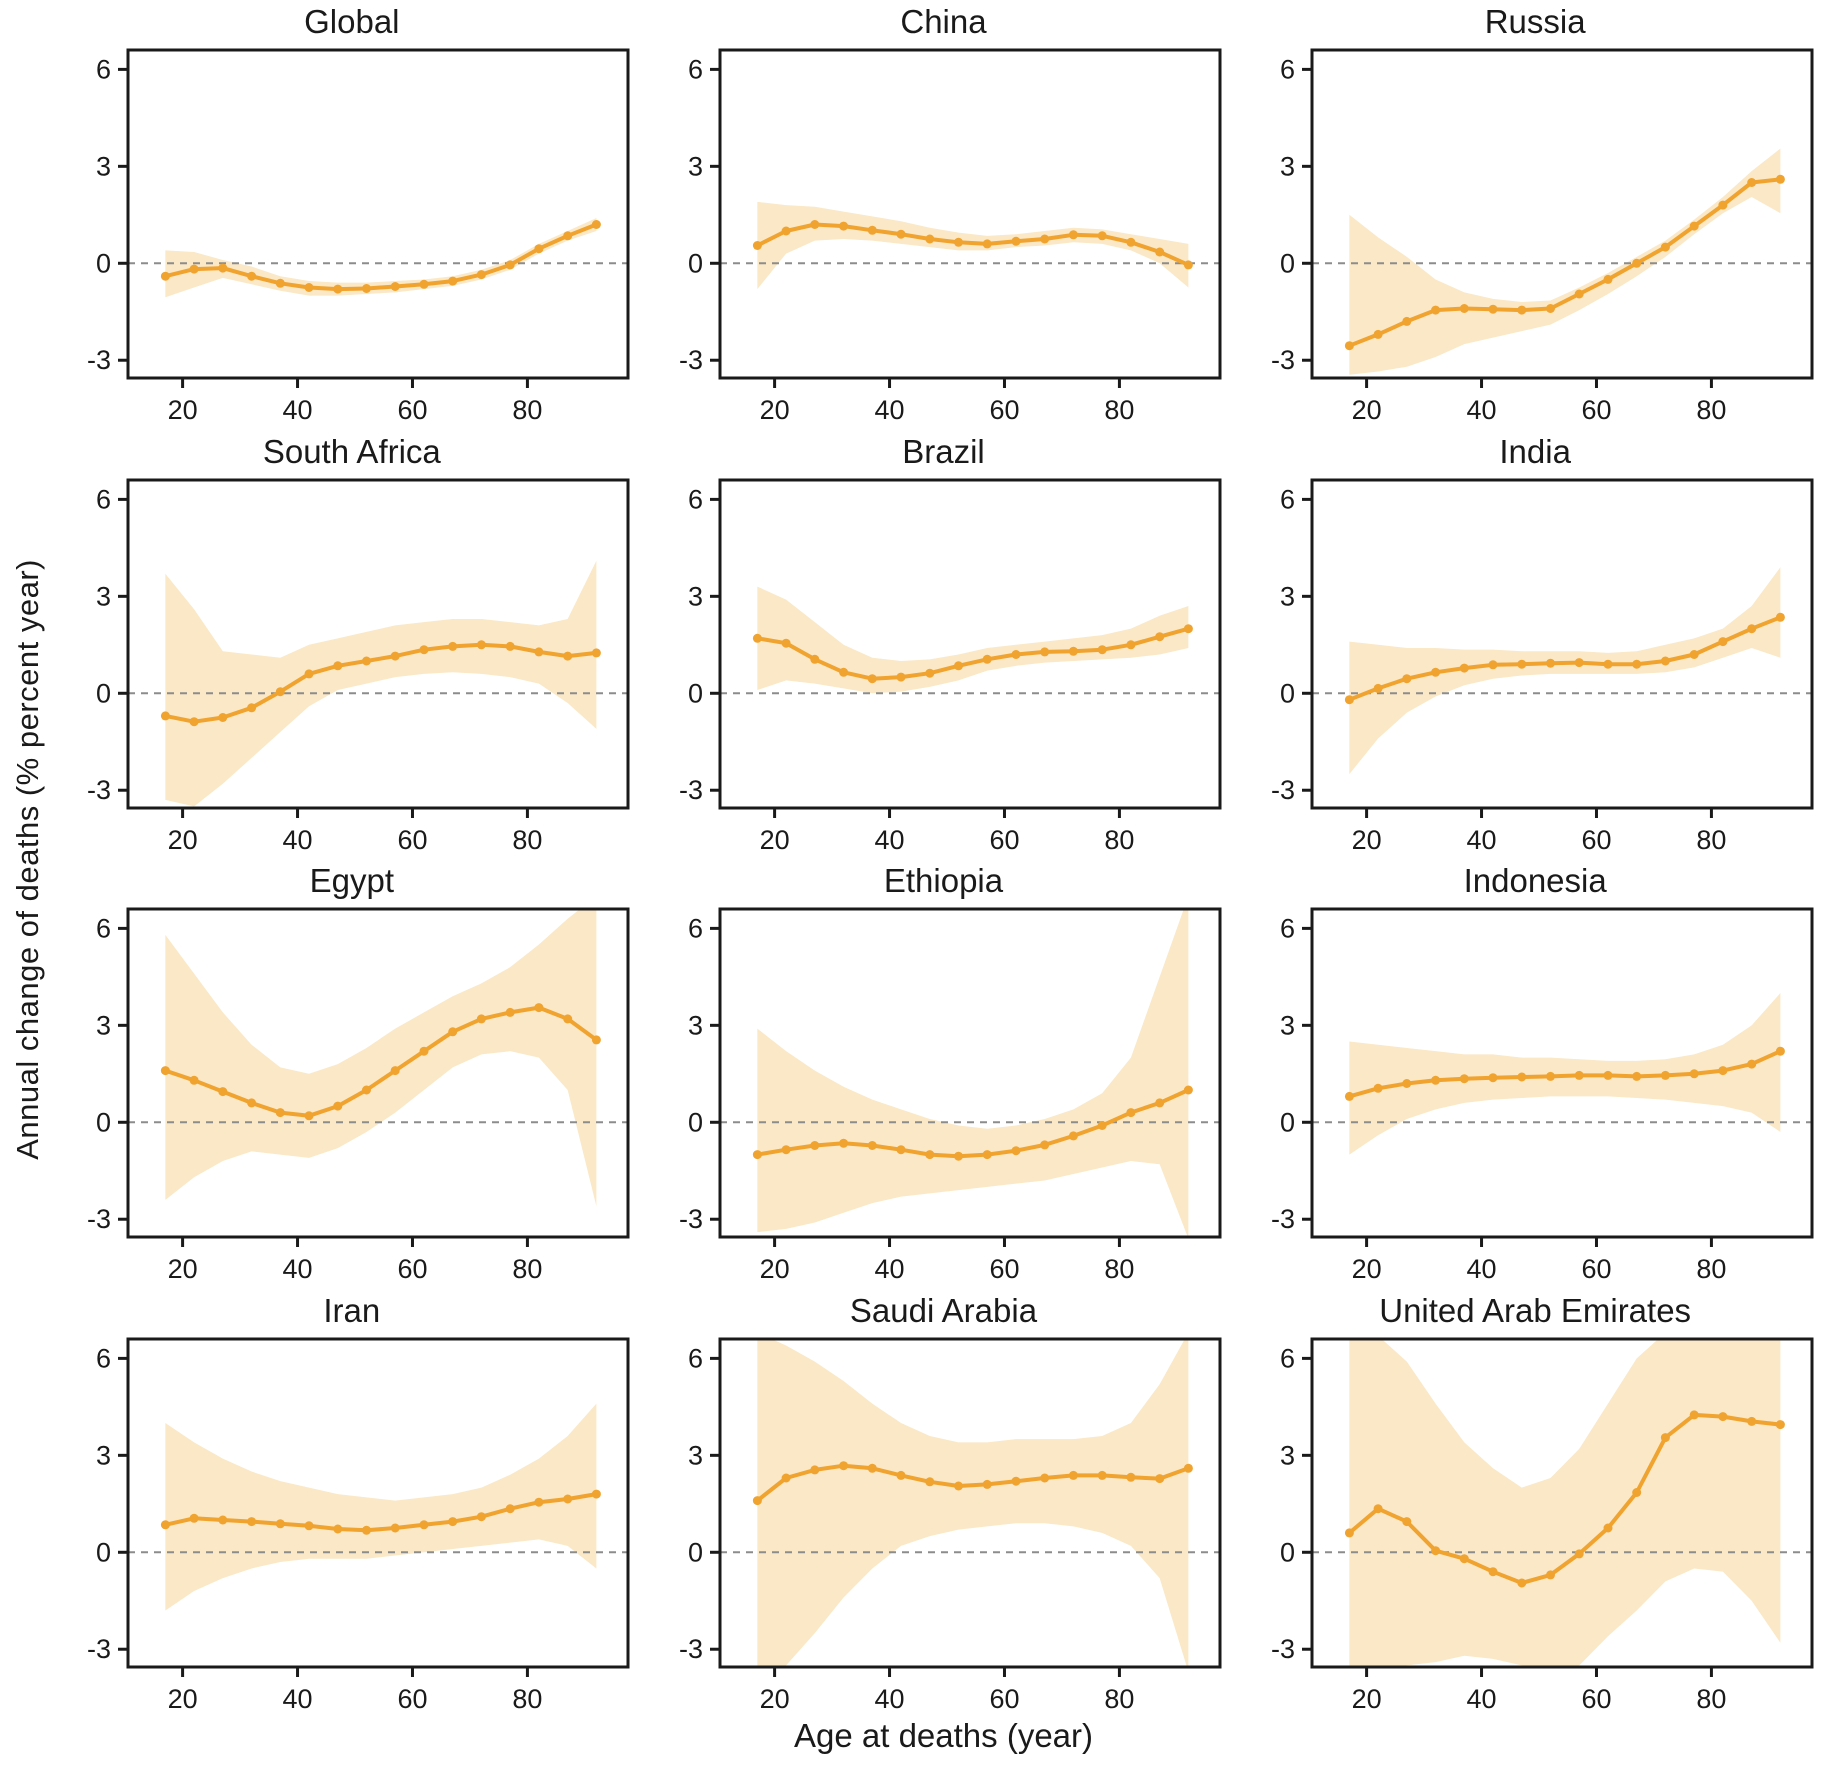 This screenshot has height=1782, width=1831. Describe the element at coordinates (943, 880) in the screenshot. I see `panel-title: Ethiopia` at that location.